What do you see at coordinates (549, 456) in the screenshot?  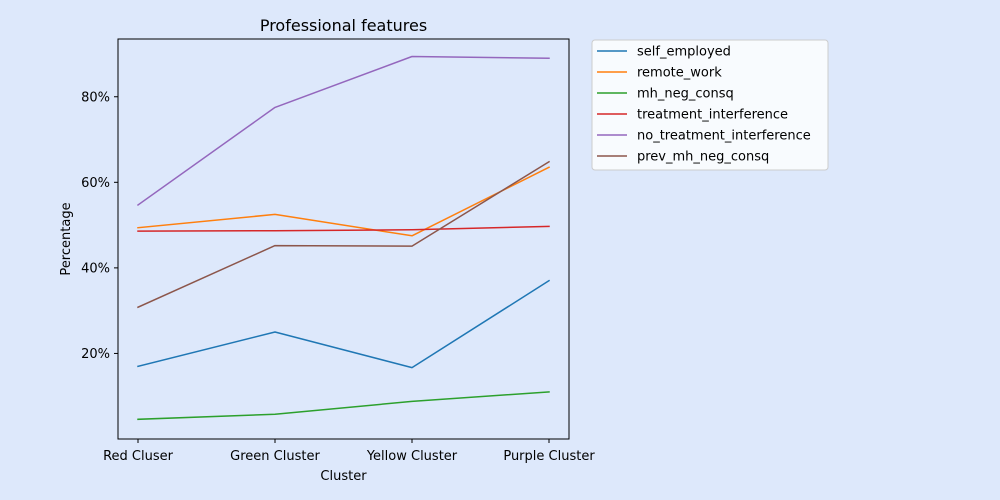 I see `x-tick-label: Purple Cluster` at bounding box center [549, 456].